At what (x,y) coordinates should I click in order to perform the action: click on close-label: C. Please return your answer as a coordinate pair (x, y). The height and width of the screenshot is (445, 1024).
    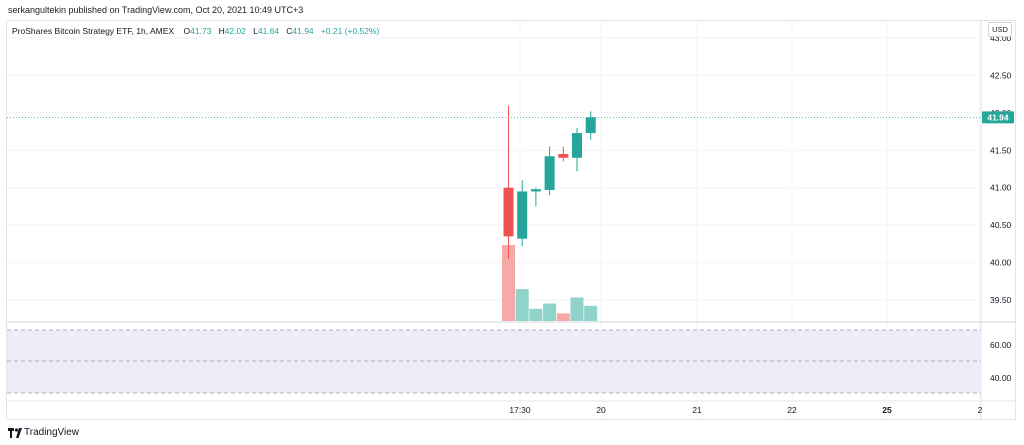
    Looking at the image, I should click on (289, 31).